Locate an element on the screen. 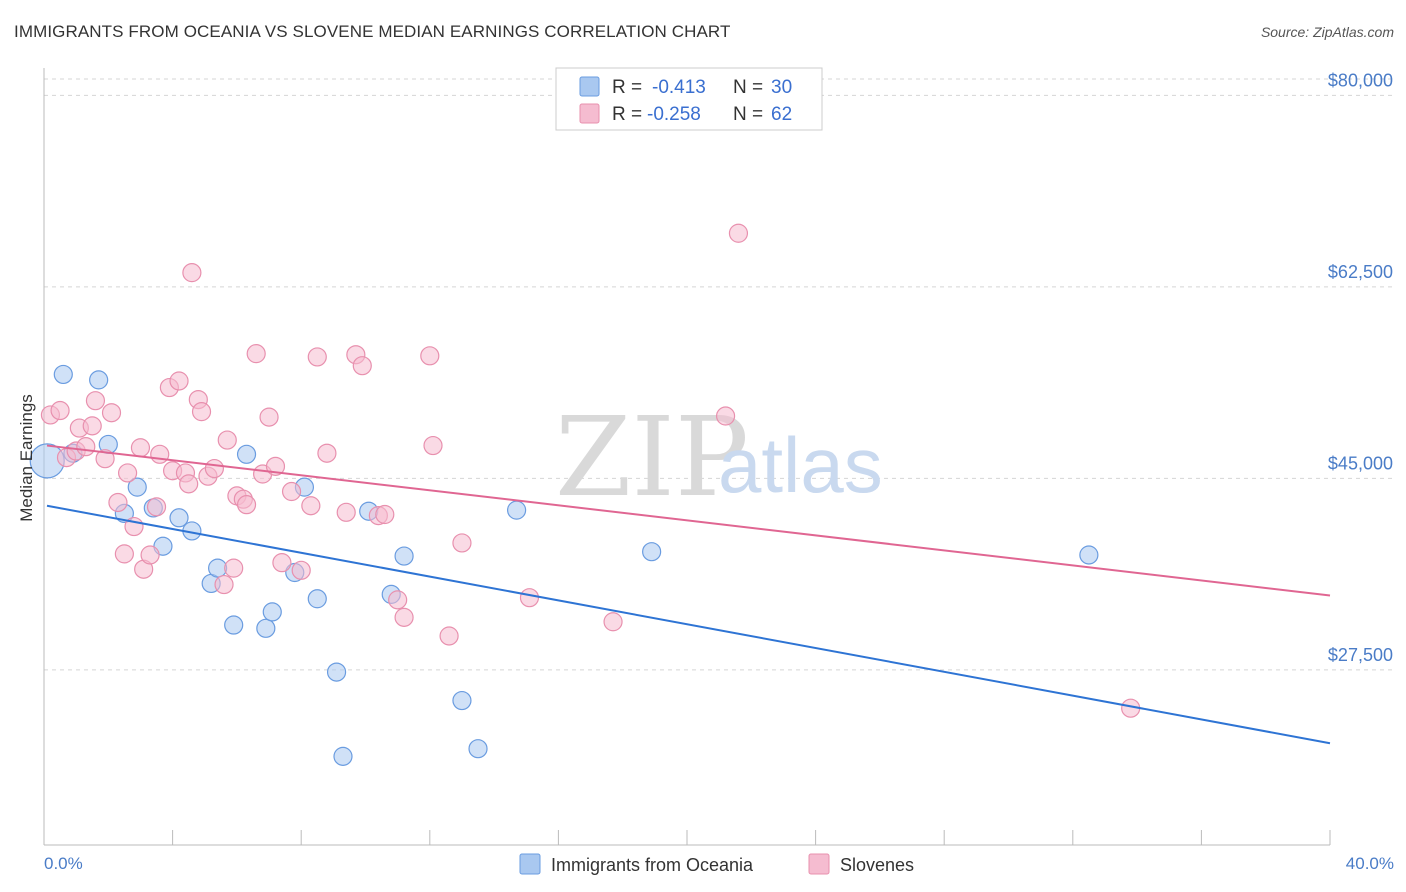 This screenshot has height=892, width=1406. bottom-legend-label: Slovenes is located at coordinates (877, 865).